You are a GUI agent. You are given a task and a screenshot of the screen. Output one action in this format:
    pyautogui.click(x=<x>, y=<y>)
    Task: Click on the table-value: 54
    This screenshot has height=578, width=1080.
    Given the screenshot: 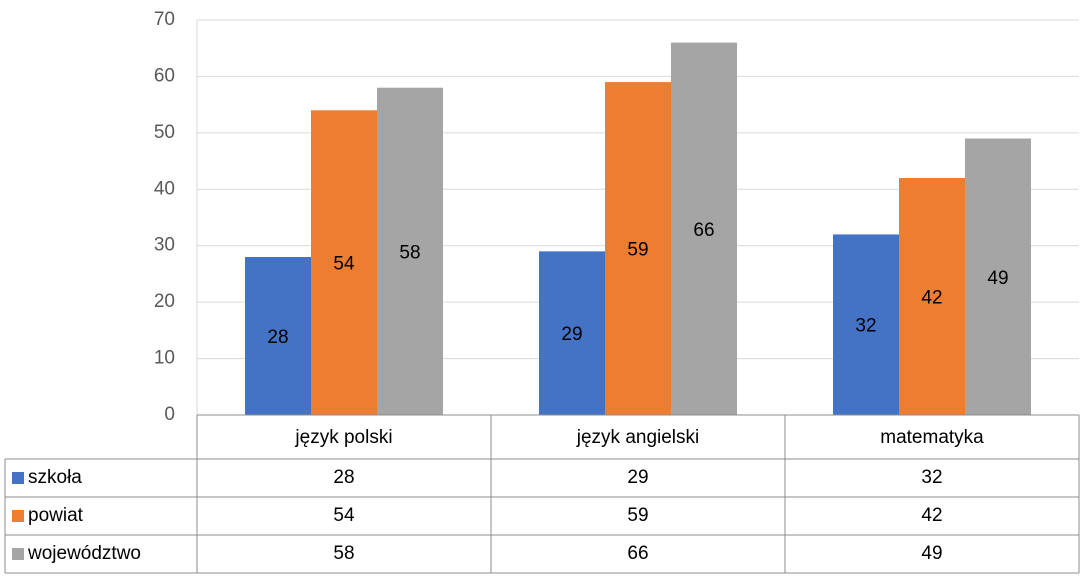 What is the action you would take?
    pyautogui.click(x=344, y=515)
    